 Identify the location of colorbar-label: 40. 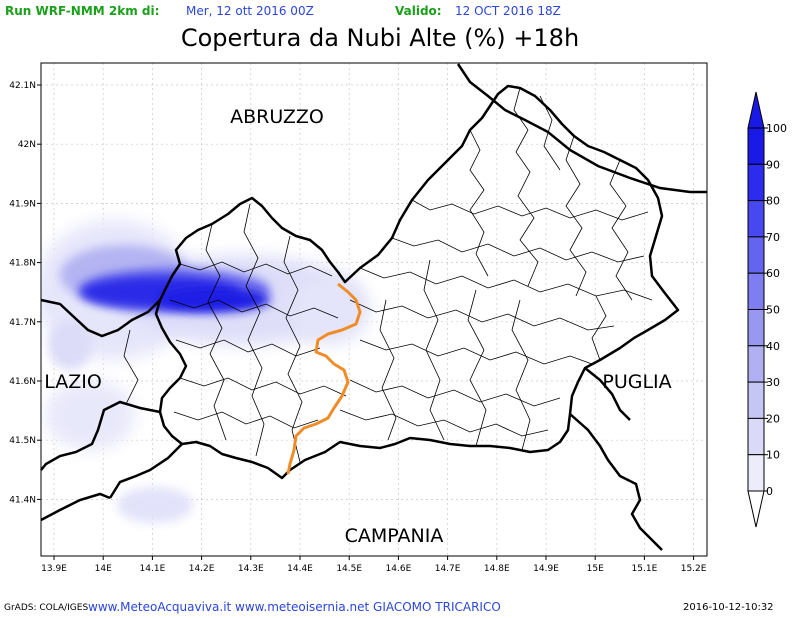
(773, 346).